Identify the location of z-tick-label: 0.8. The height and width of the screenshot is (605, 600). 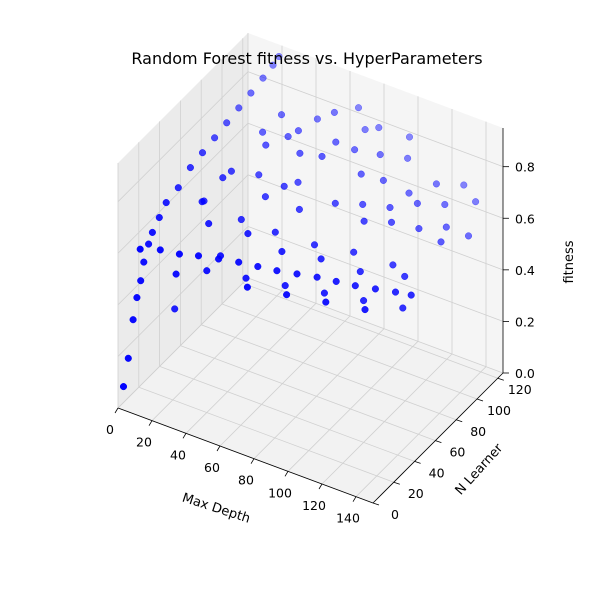
(525, 167).